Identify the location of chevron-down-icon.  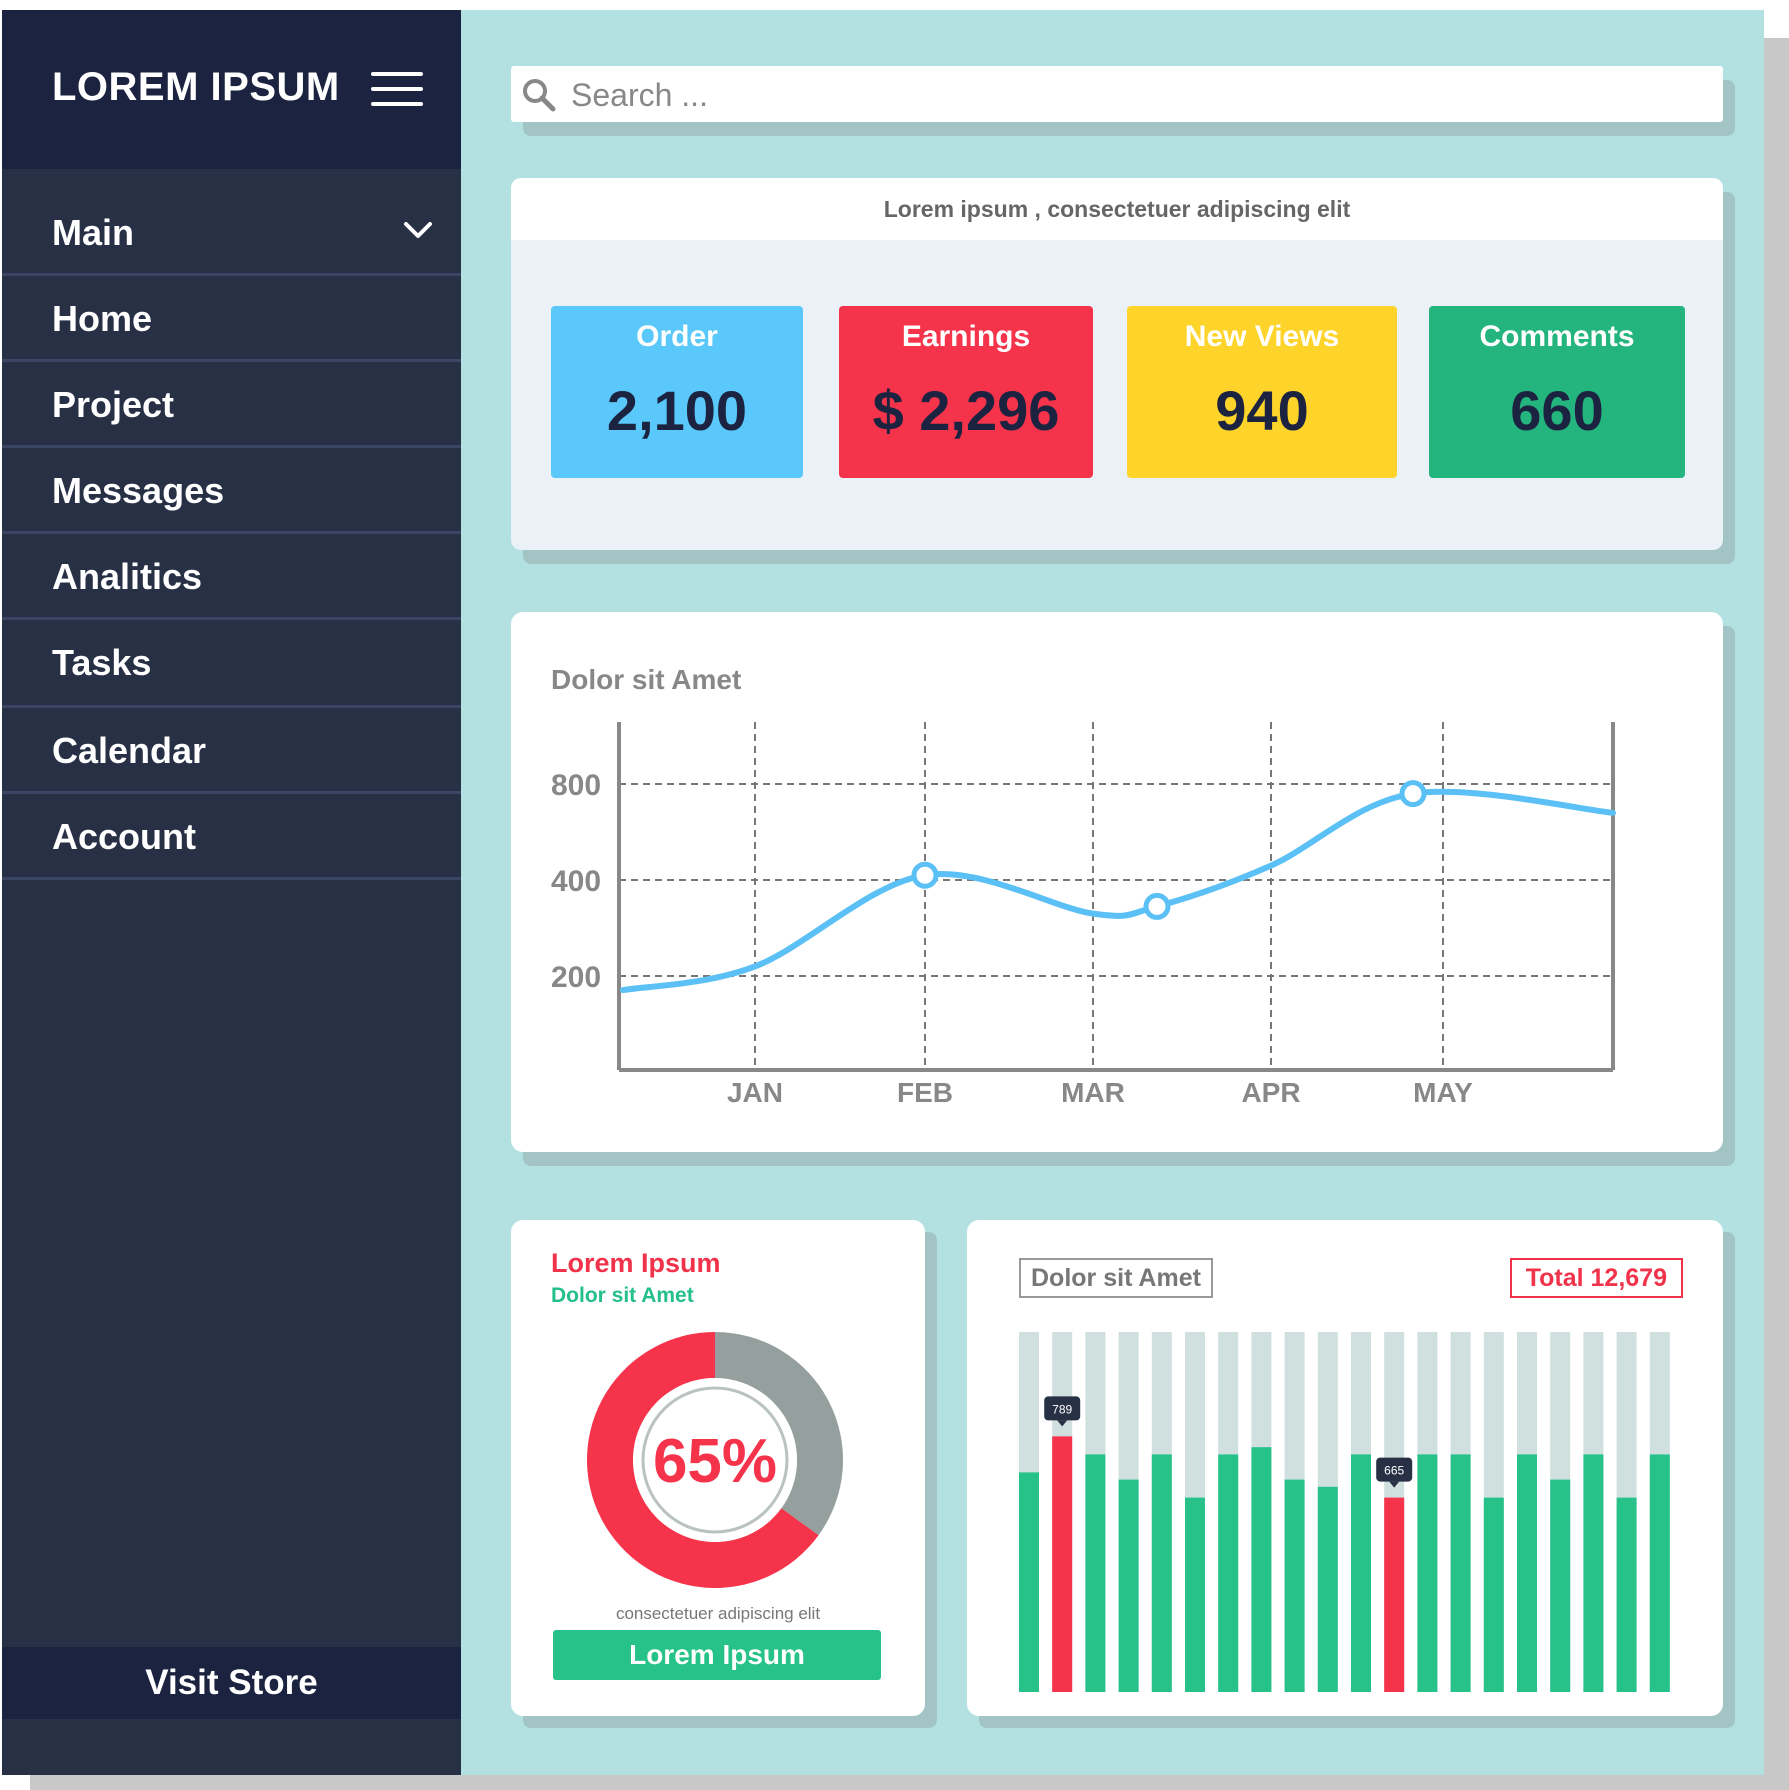
(418, 230).